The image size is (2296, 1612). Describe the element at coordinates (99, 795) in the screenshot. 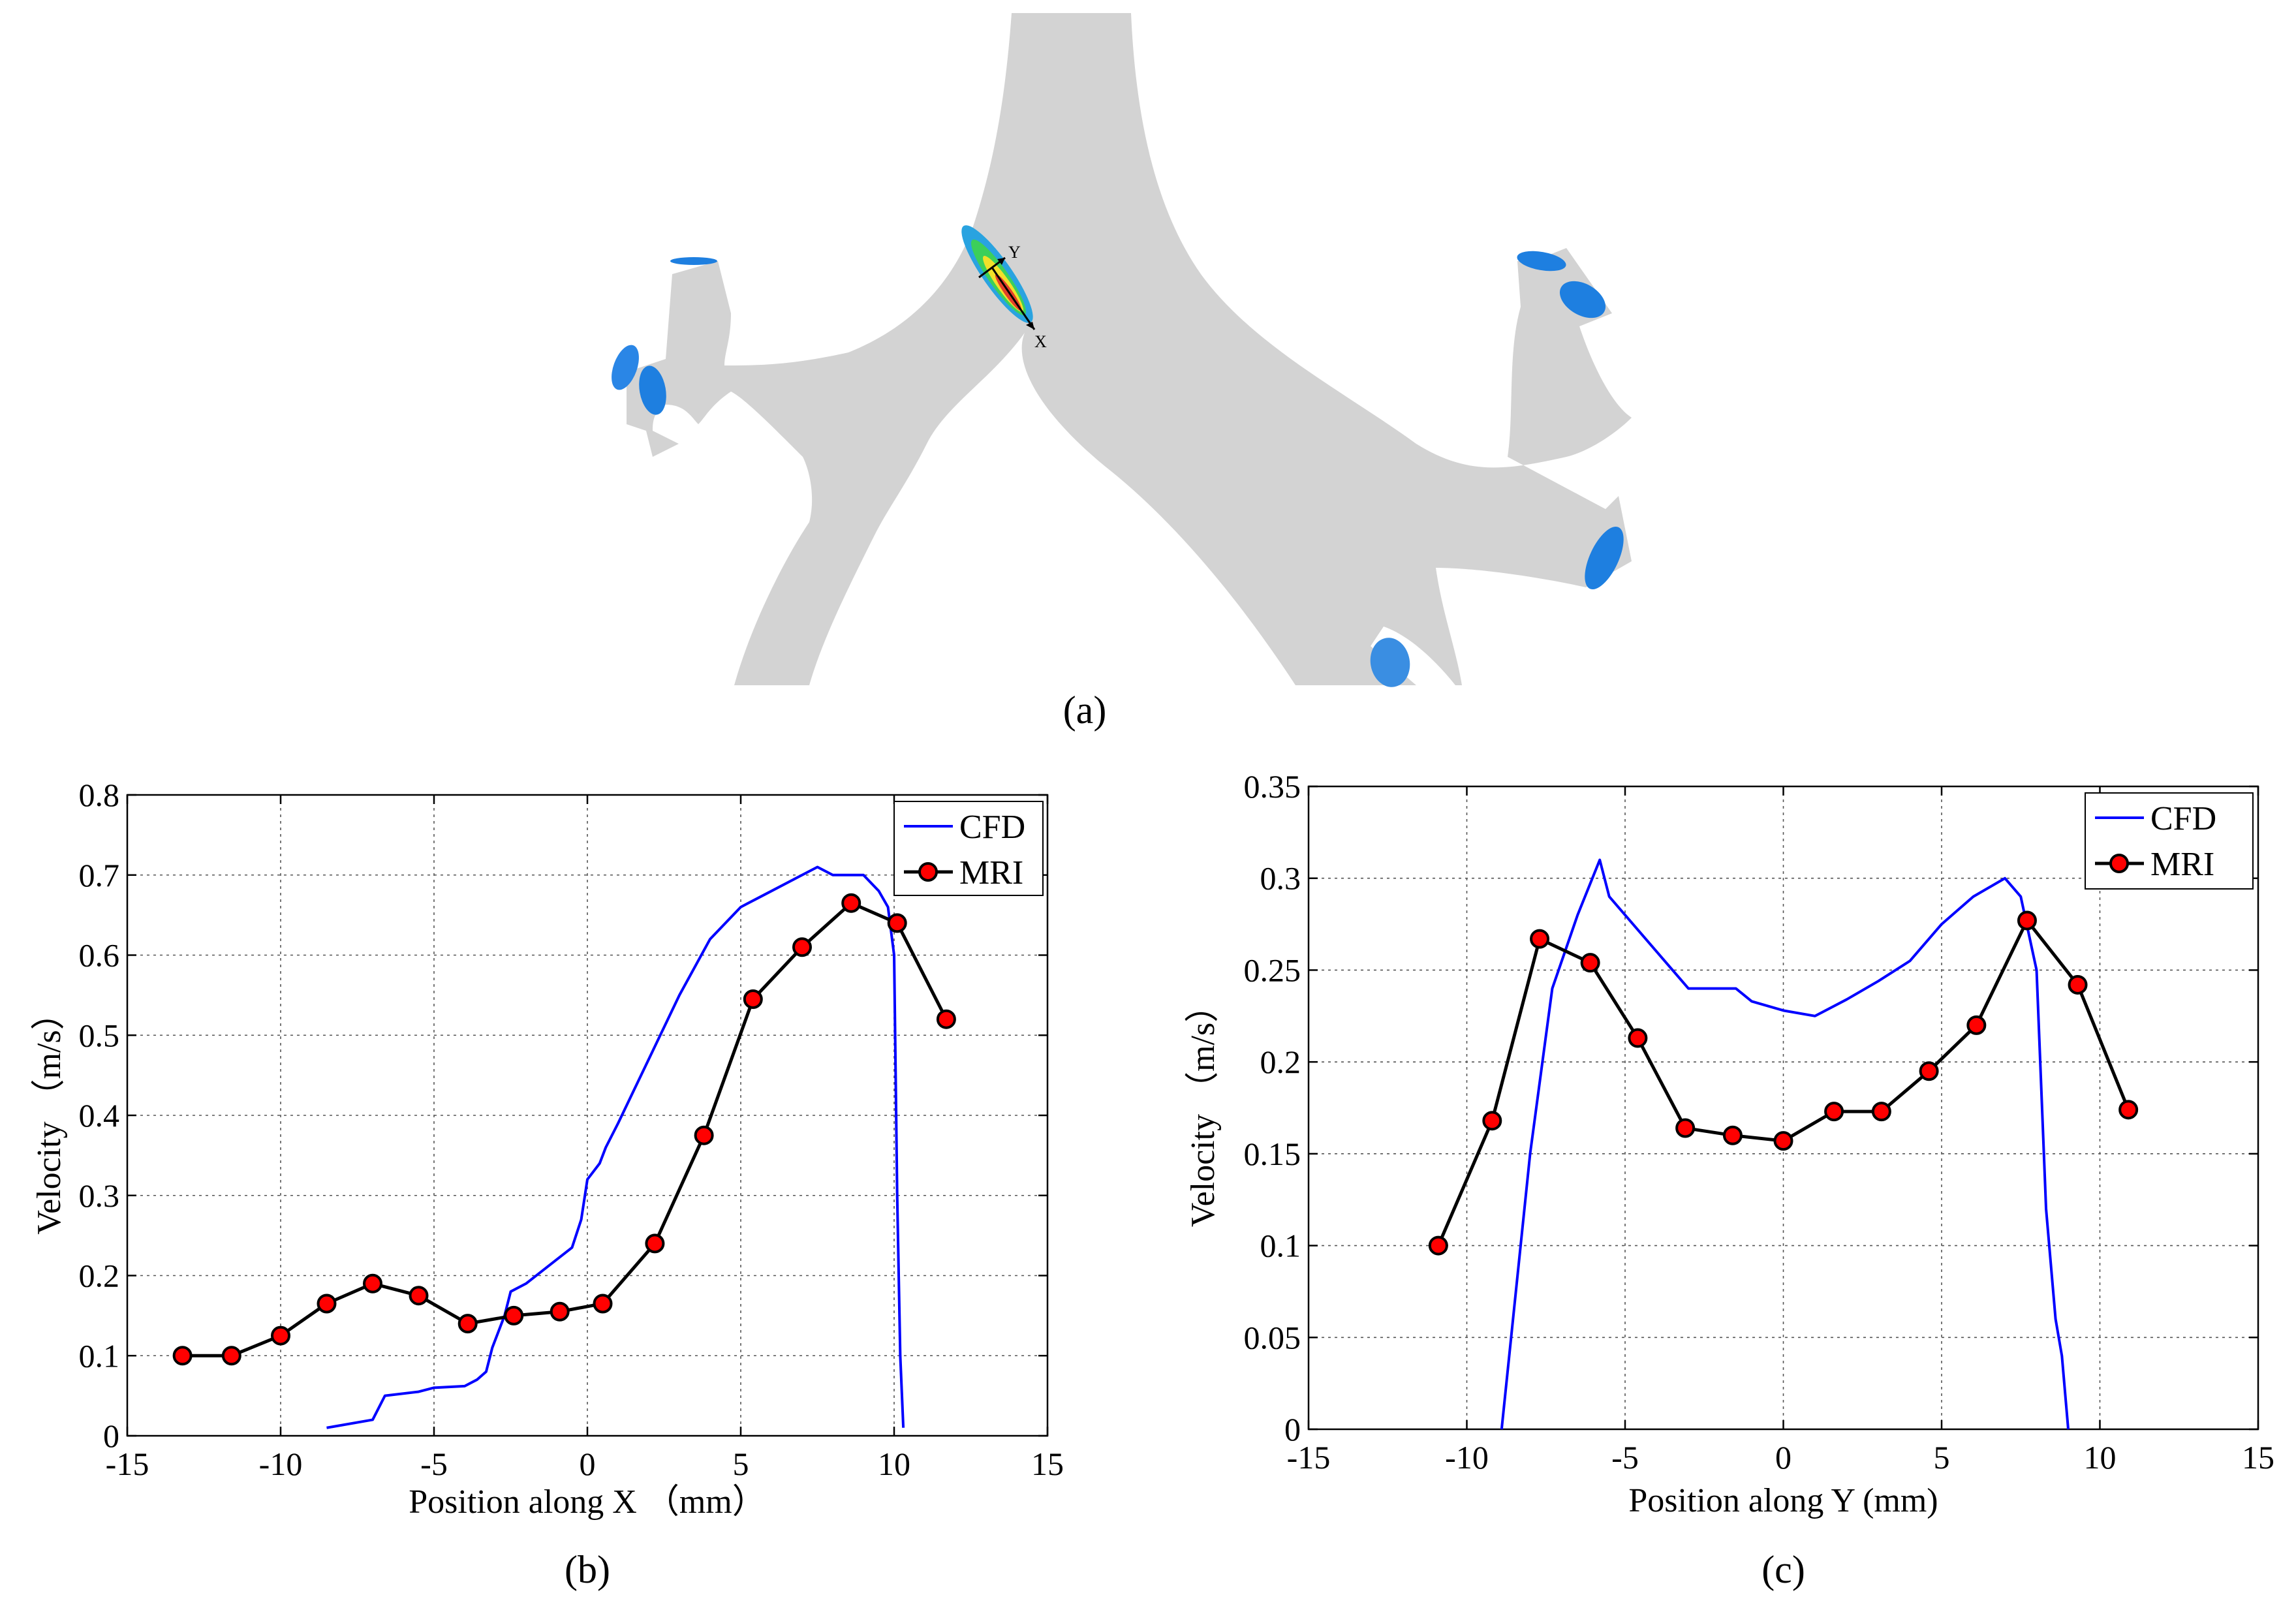

I see `y-tick-label: 0.8` at that location.